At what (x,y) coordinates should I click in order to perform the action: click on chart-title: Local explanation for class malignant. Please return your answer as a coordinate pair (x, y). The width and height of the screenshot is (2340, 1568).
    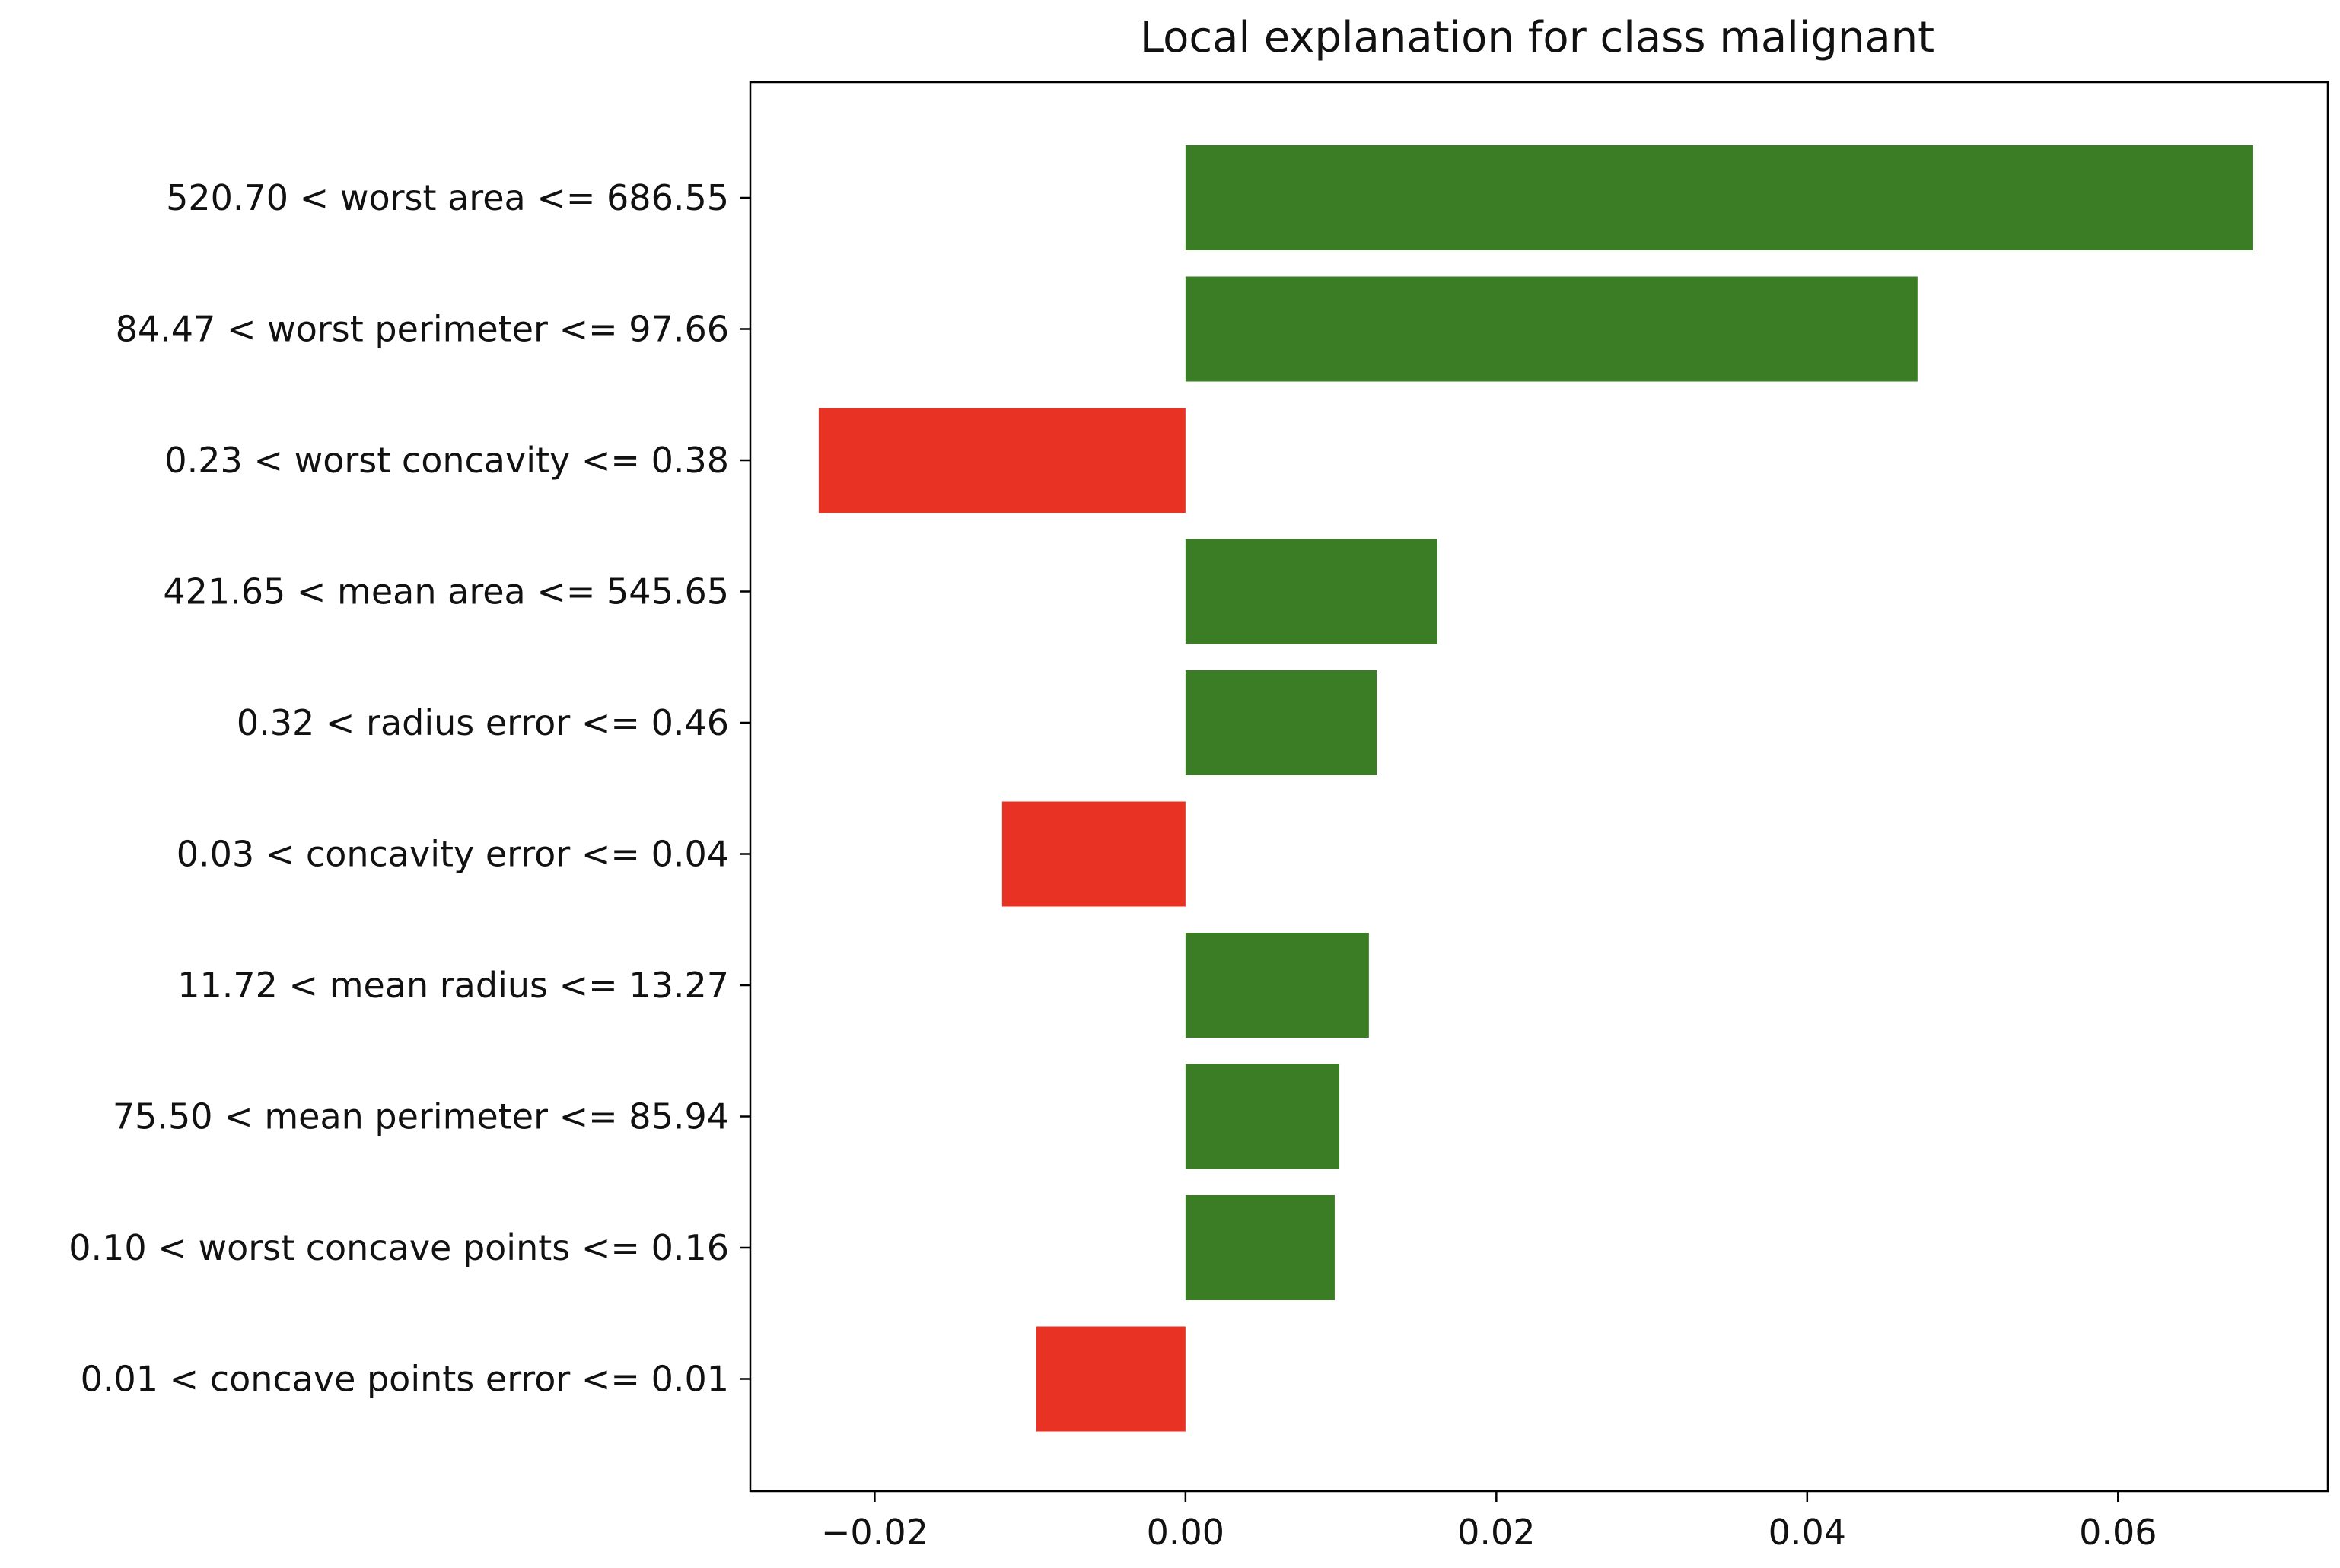
    Looking at the image, I should click on (1537, 37).